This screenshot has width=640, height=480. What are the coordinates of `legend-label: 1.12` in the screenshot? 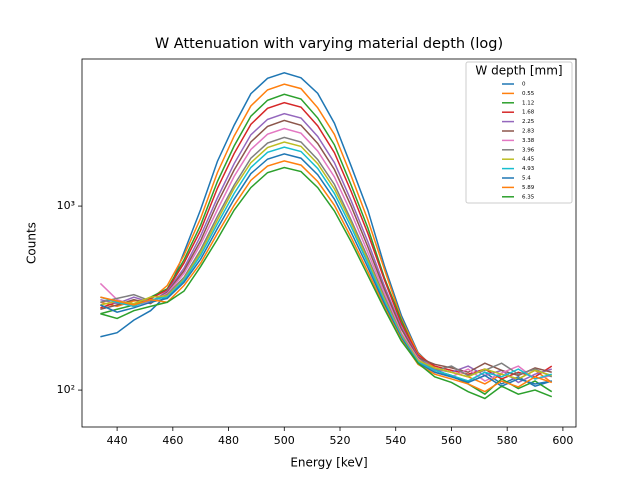 It's located at (528, 103).